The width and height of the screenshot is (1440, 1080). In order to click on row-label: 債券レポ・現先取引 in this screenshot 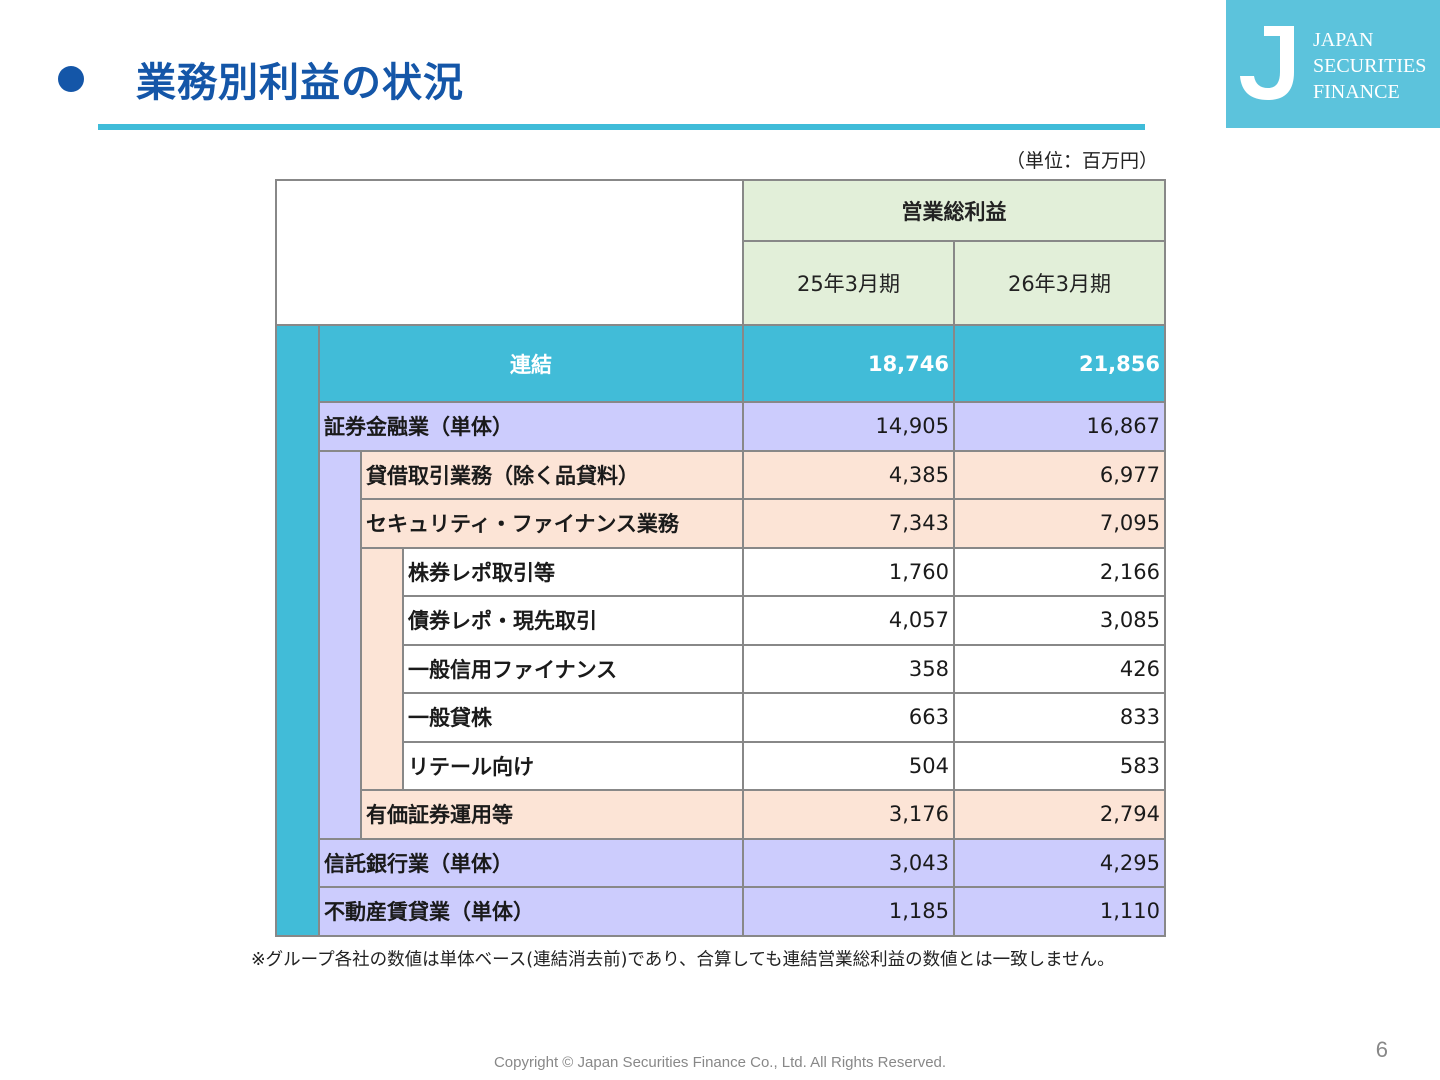, I will do `click(573, 620)`.